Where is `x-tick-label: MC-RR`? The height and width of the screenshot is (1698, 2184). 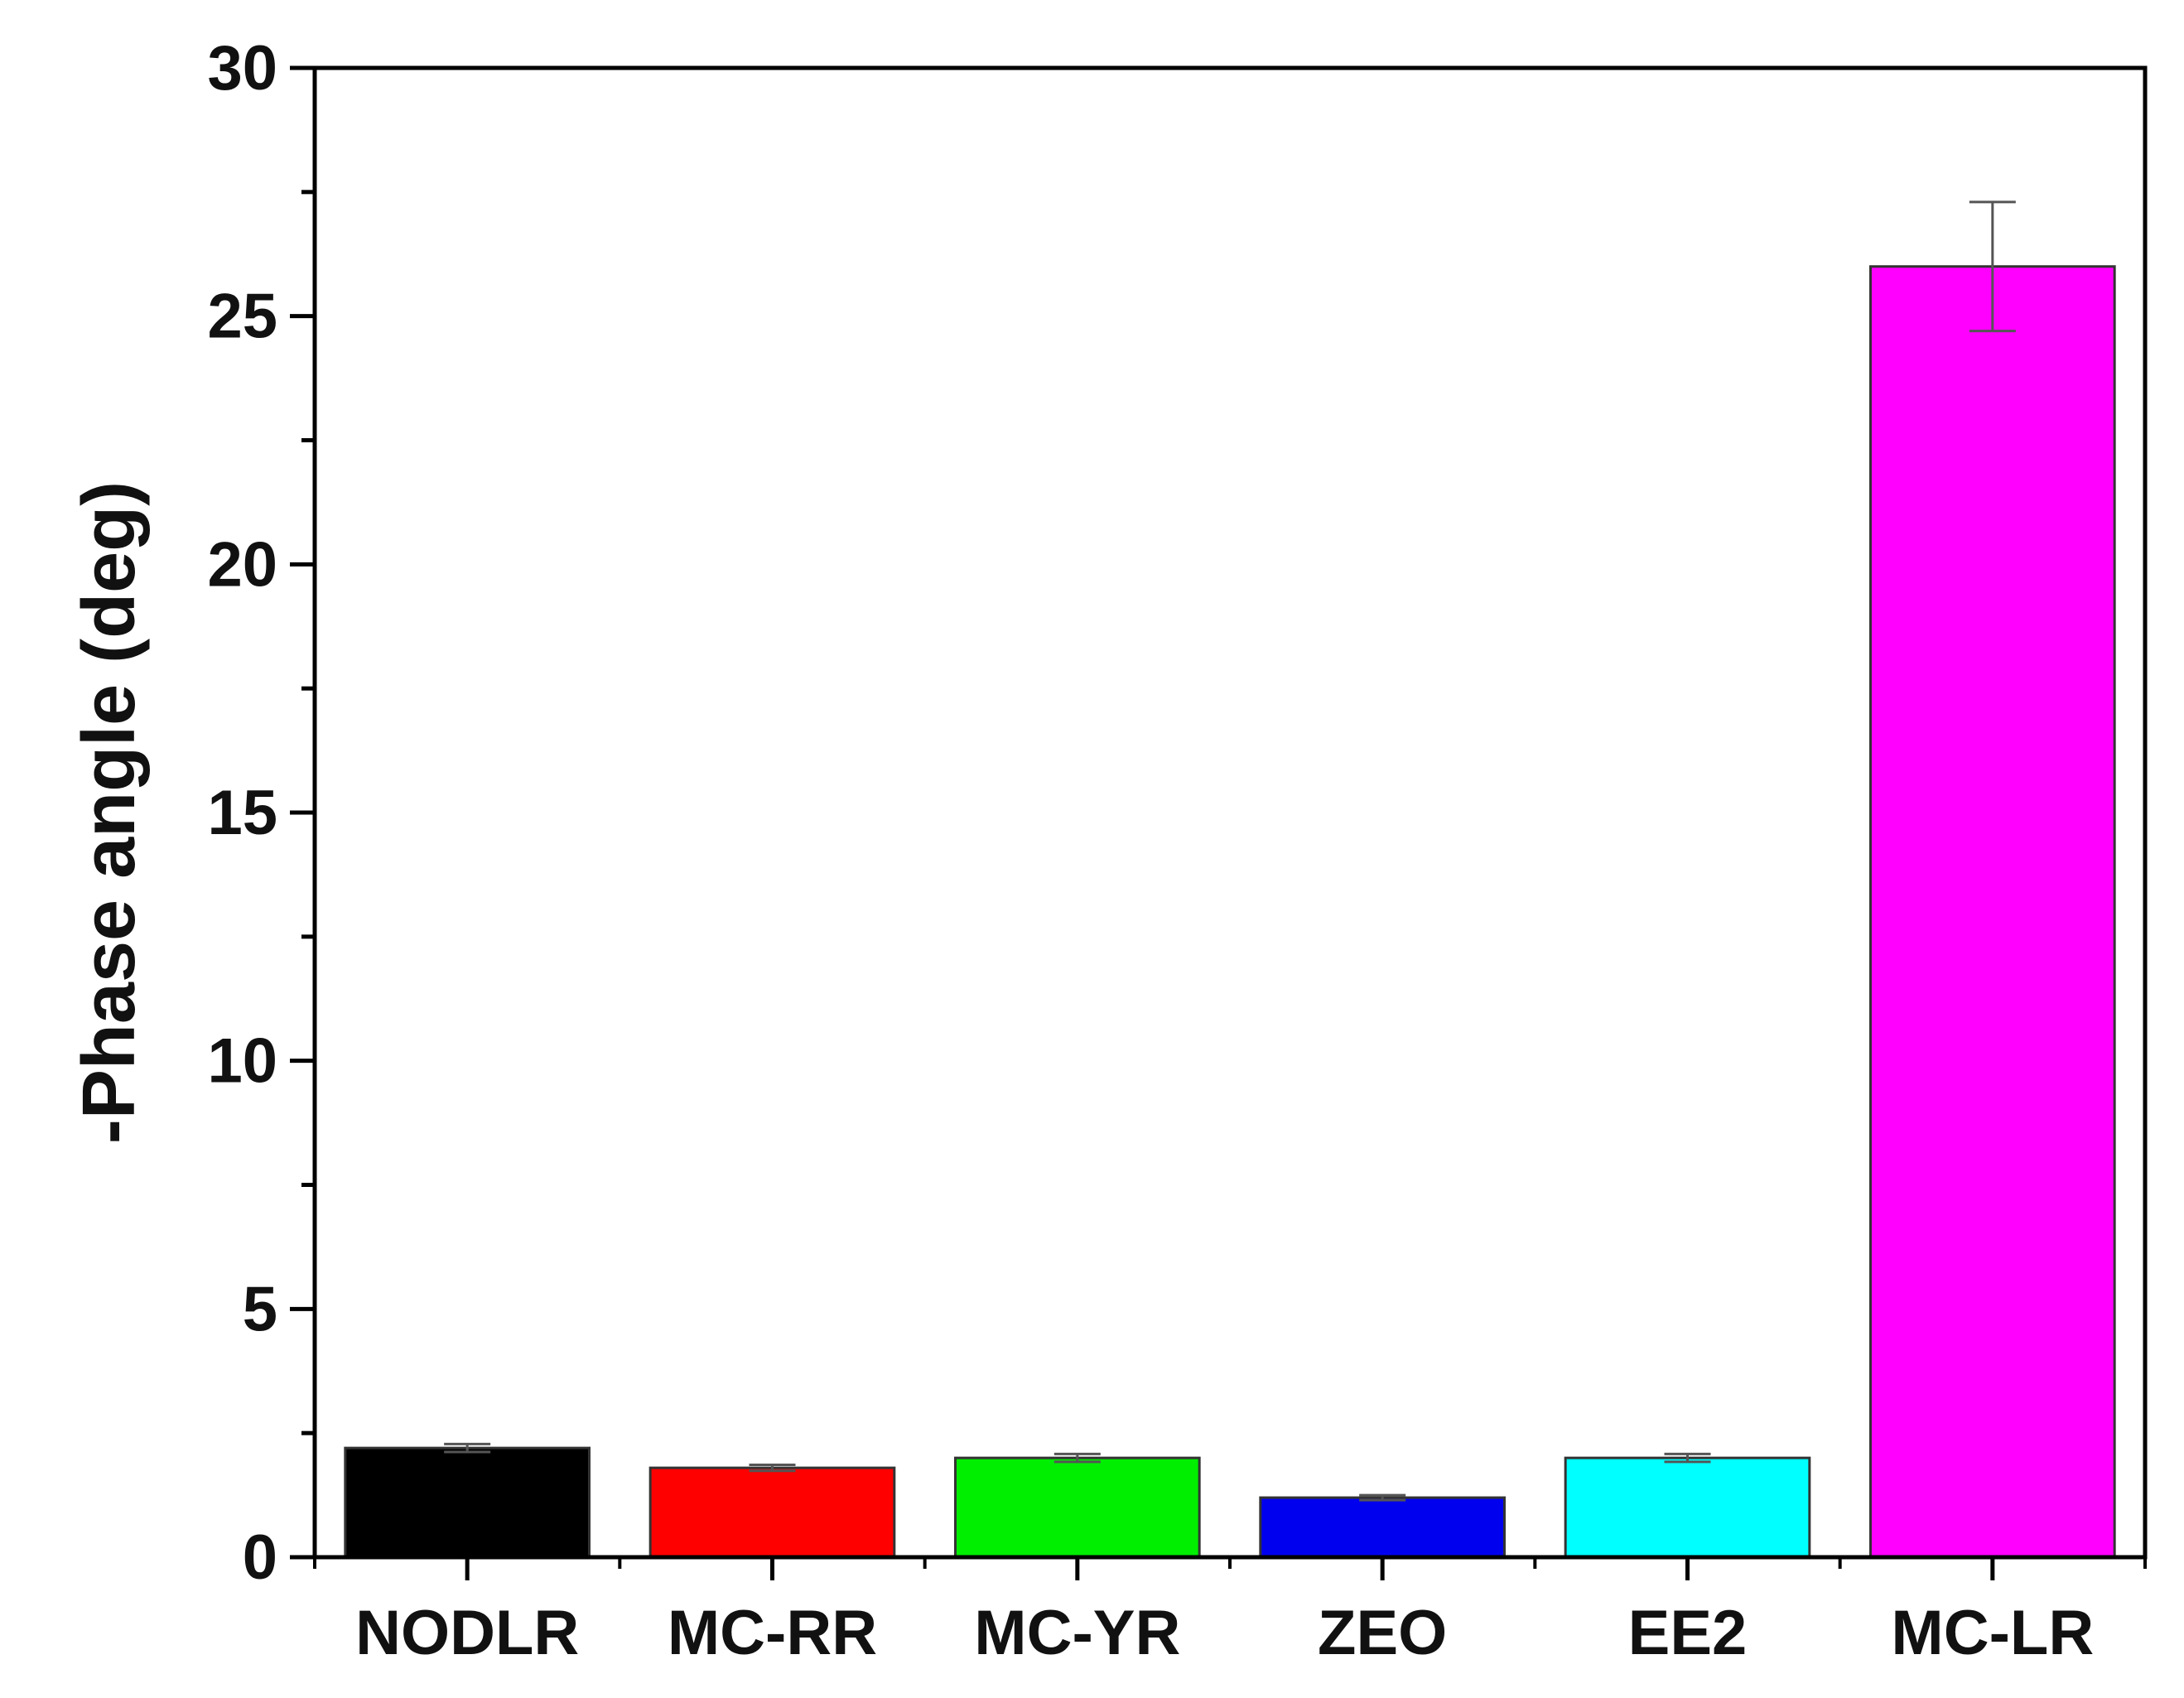
x-tick-label: MC-RR is located at coordinates (772, 1633).